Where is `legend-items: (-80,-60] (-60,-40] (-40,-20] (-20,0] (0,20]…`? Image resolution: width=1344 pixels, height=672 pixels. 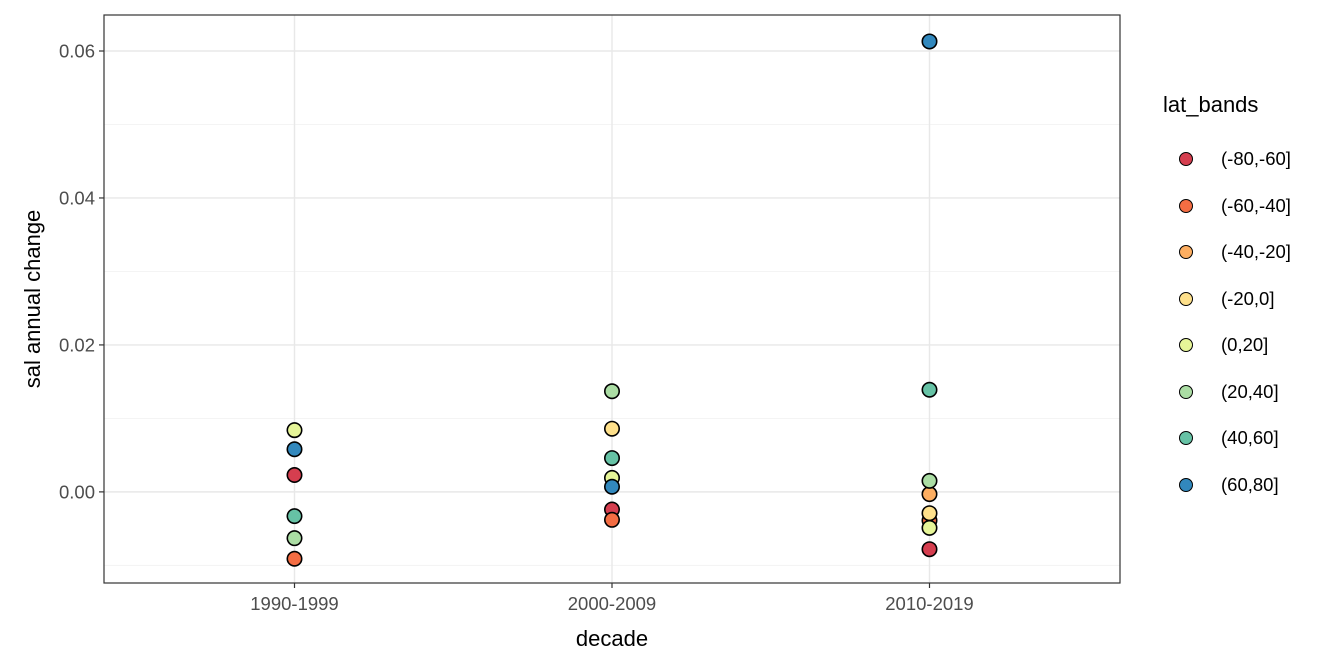 legend-items: (-80,-60] (-60,-40] (-40,-20] (-20,0] (0,20]… is located at coordinates (1227, 322).